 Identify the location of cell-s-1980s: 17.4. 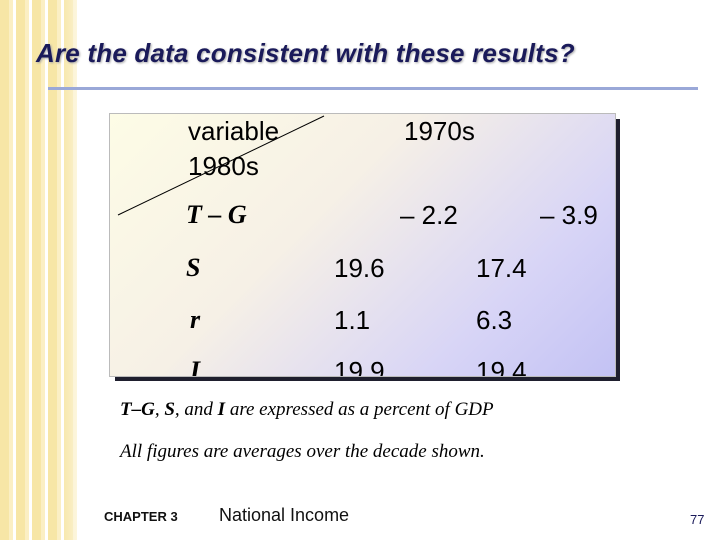
(501, 268).